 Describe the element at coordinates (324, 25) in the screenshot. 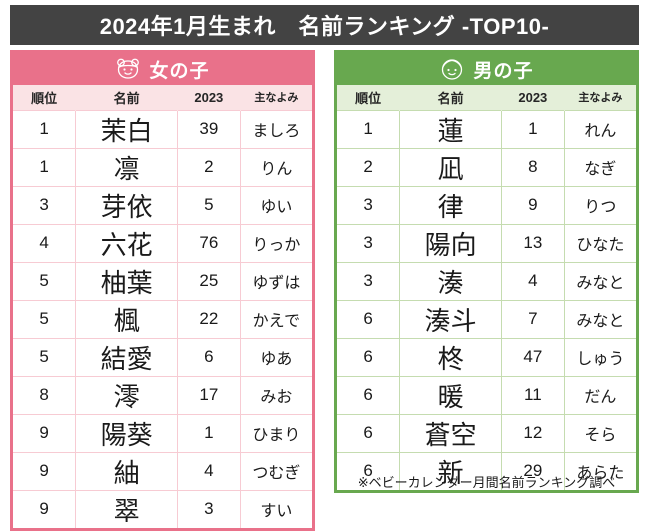

I see `title-bar: 2024年1月生まれ 名前ランキング -TOP10-` at that location.